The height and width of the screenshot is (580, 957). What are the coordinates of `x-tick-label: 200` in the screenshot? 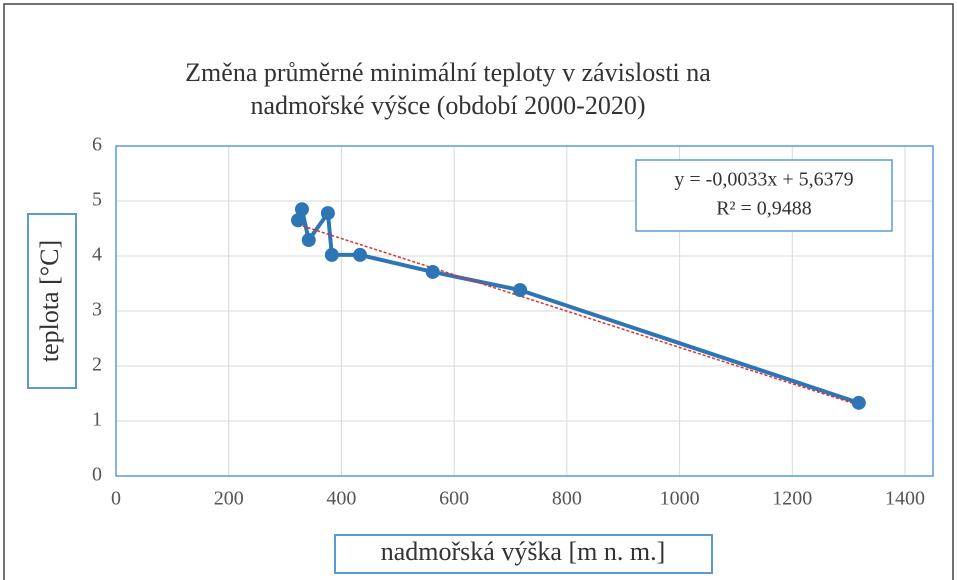 It's located at (229, 499).